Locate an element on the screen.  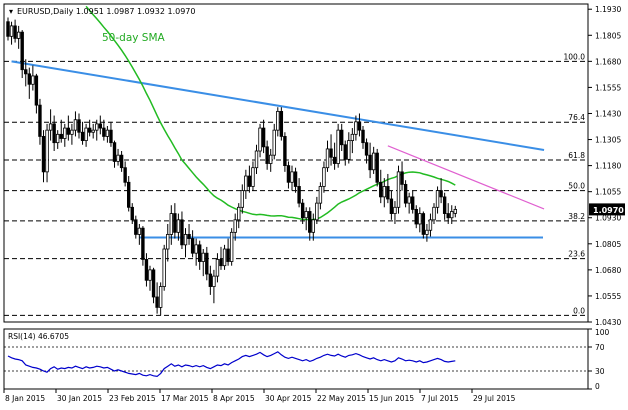
chart-symbol-label: EURUSD,Daily 1.0951 1.0987 1.0932 1.0970 is located at coordinates (106, 11).